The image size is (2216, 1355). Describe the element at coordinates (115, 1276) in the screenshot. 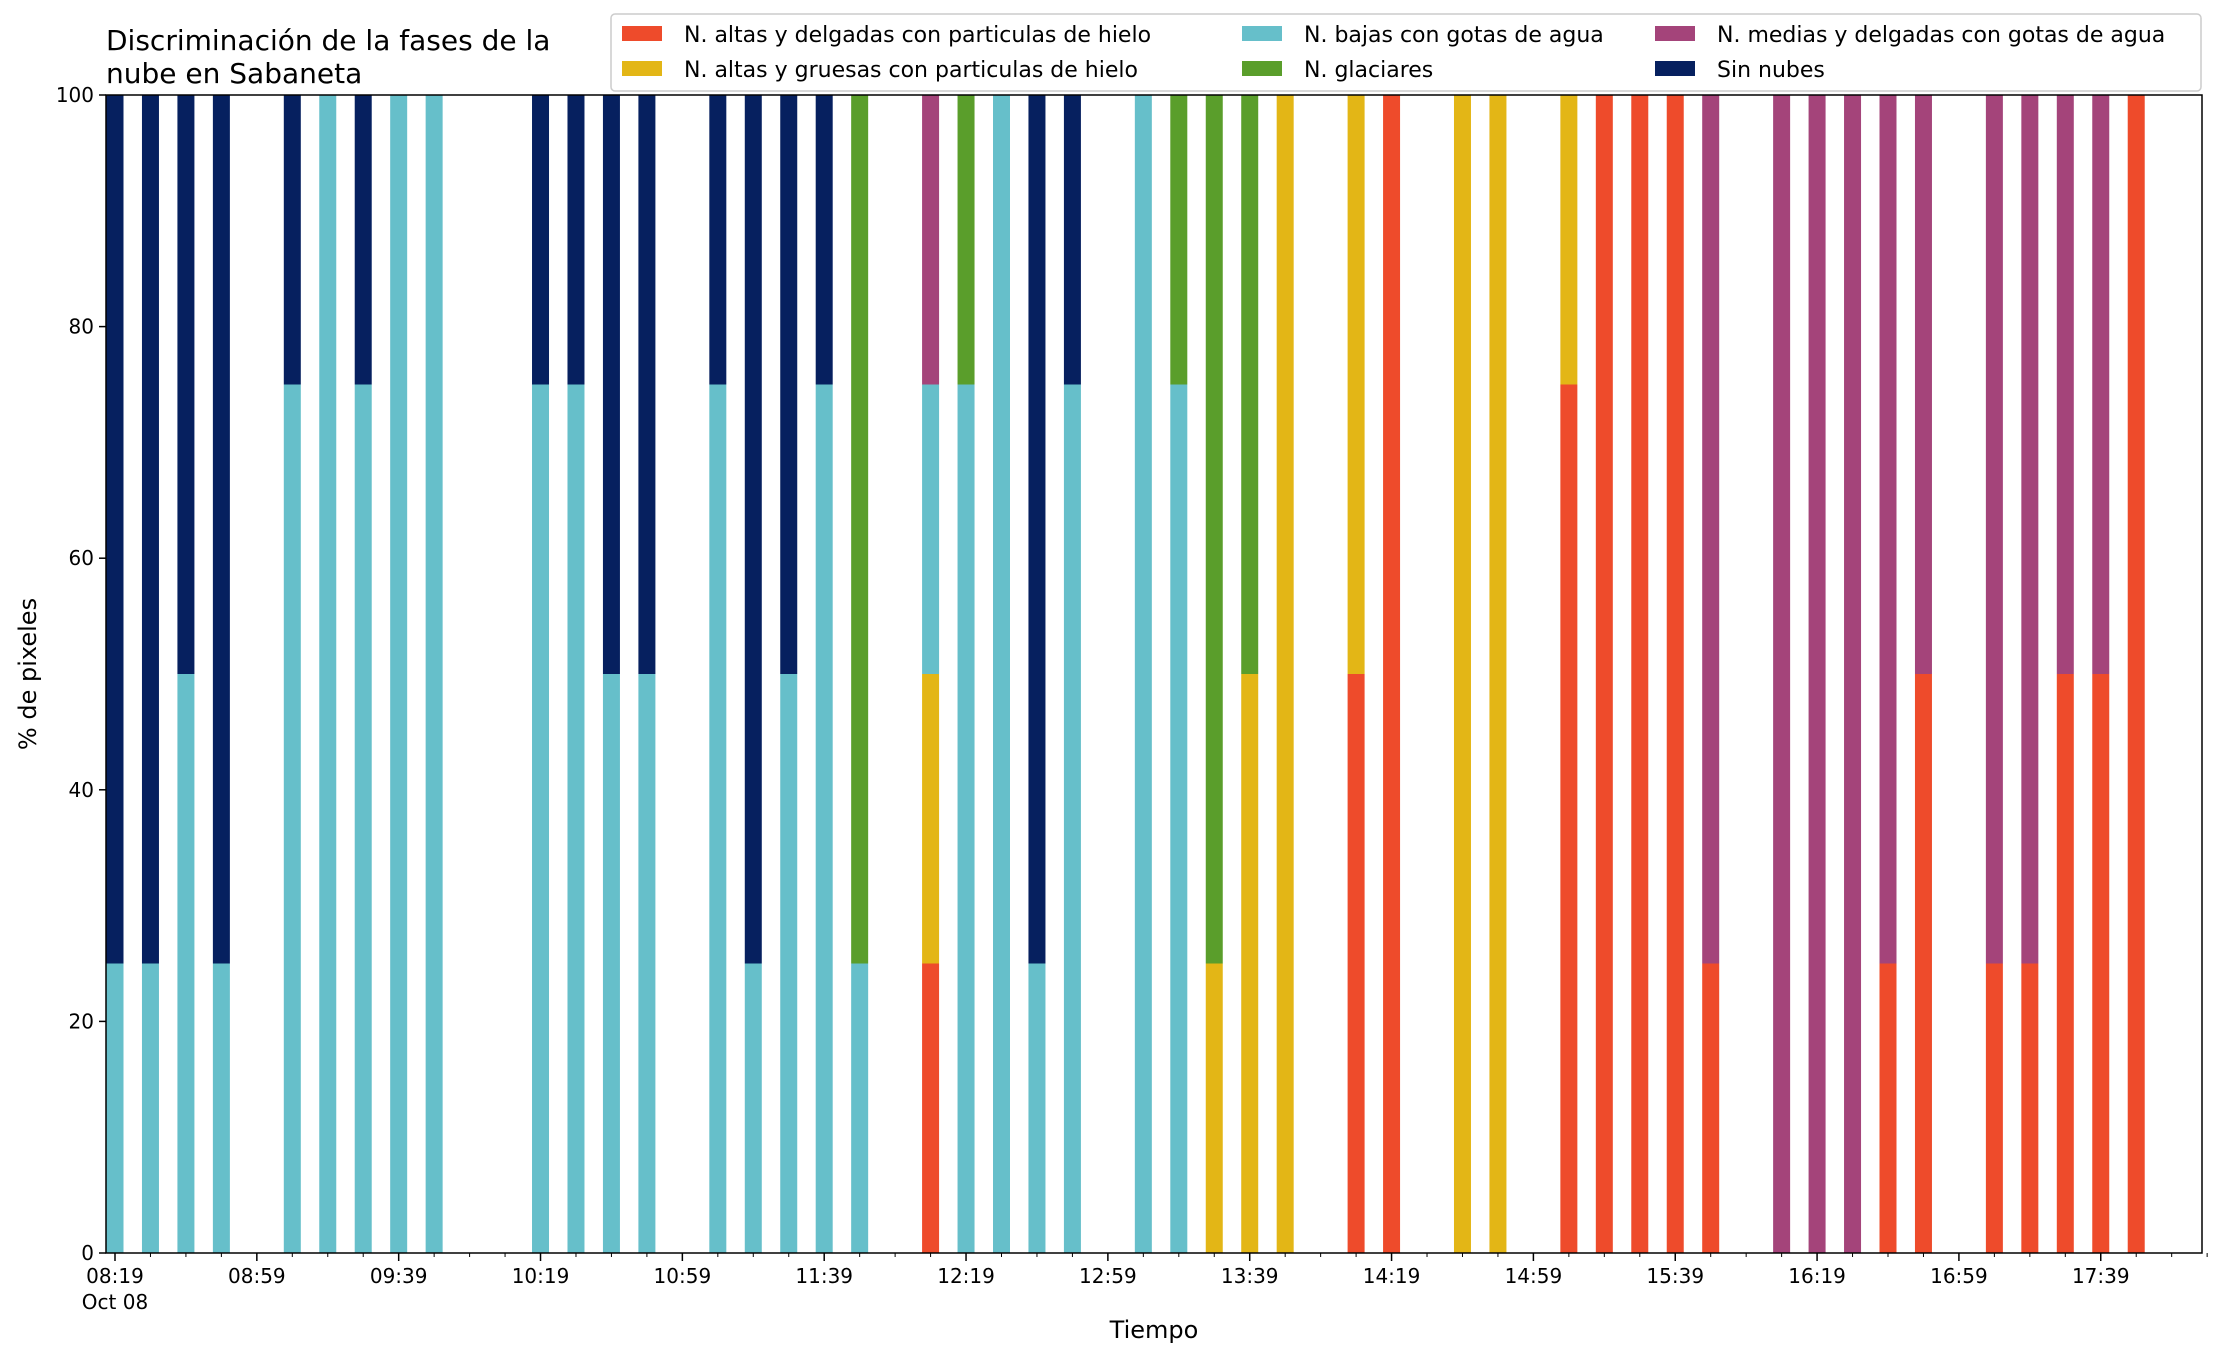

I see `x-tick-label-0: 08:19` at that location.